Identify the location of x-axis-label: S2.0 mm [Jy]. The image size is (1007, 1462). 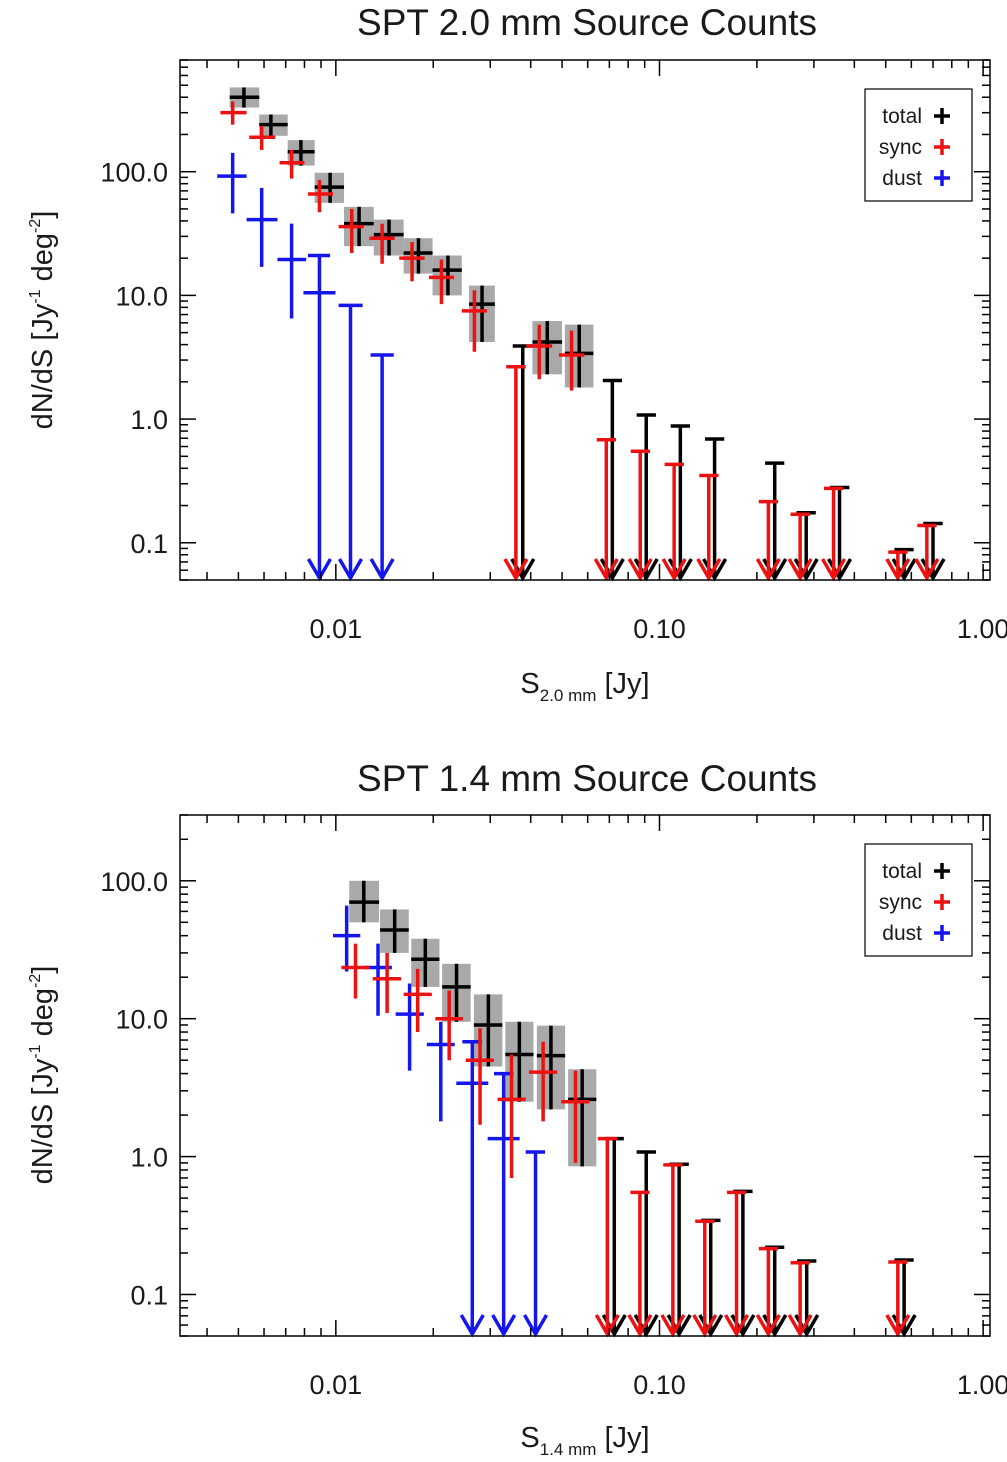
(584, 686).